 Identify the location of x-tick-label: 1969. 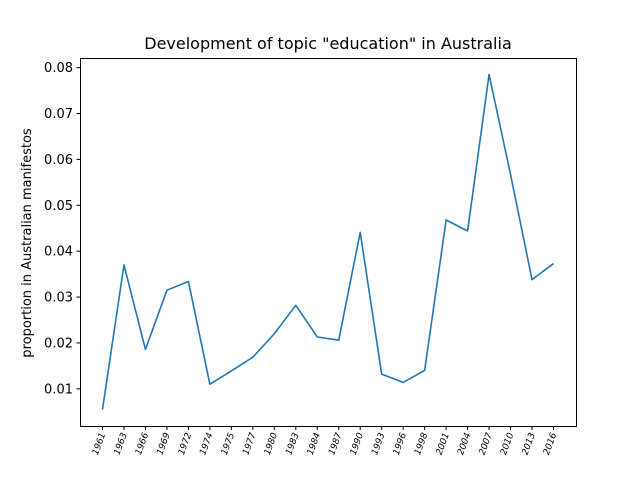
(164, 443).